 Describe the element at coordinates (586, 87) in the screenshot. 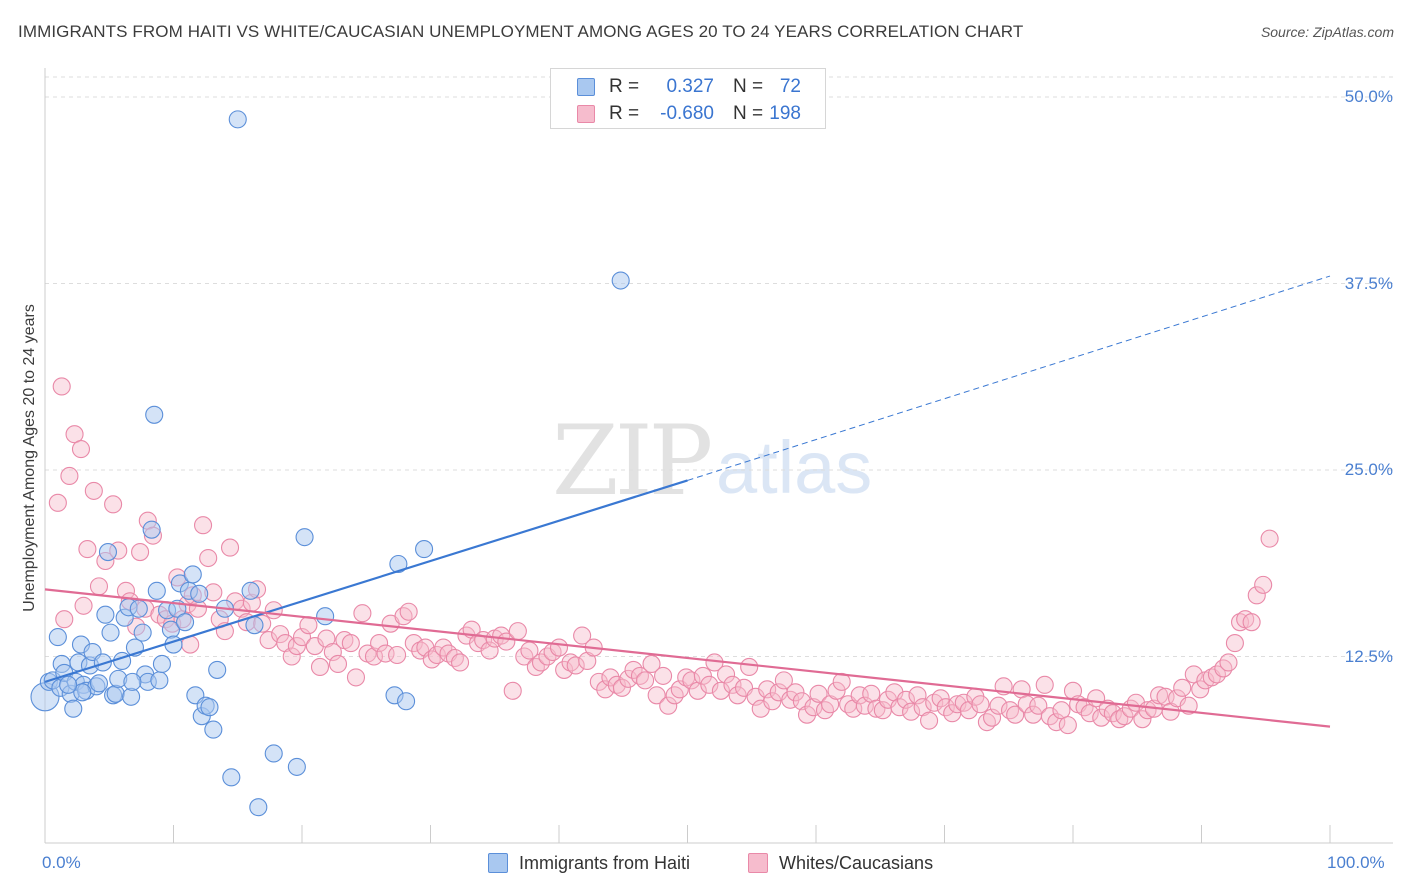

I see `swatch-blue` at that location.